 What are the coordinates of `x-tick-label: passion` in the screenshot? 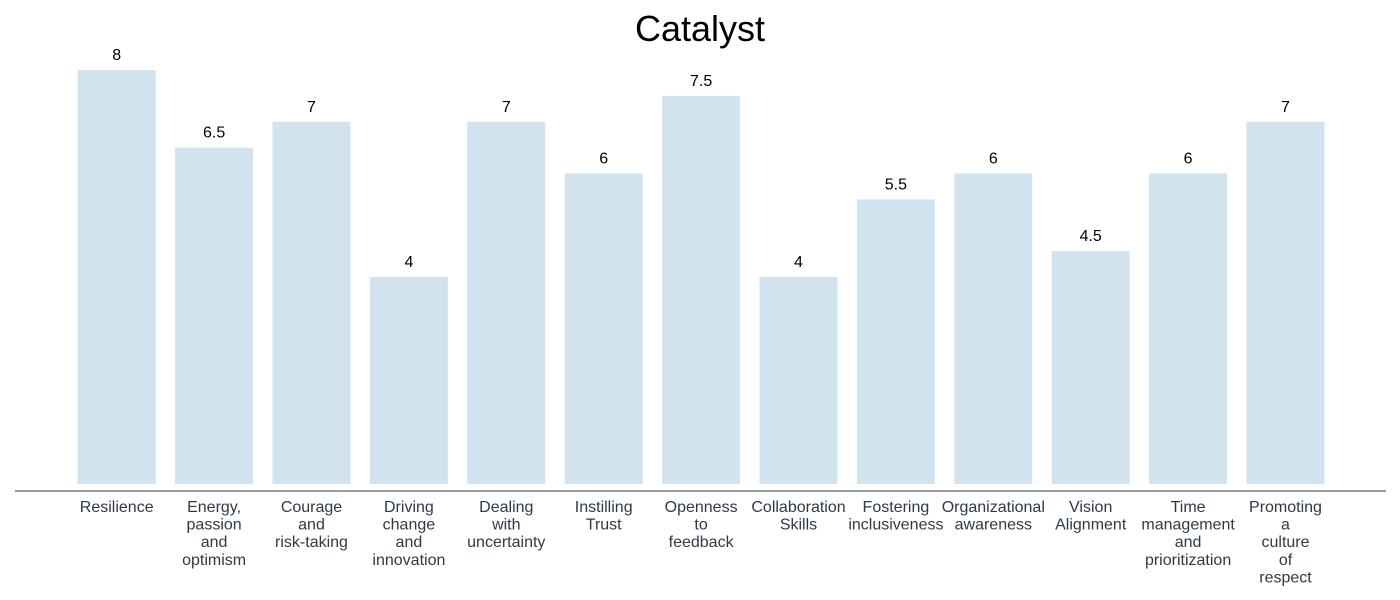 It's located at (214, 525).